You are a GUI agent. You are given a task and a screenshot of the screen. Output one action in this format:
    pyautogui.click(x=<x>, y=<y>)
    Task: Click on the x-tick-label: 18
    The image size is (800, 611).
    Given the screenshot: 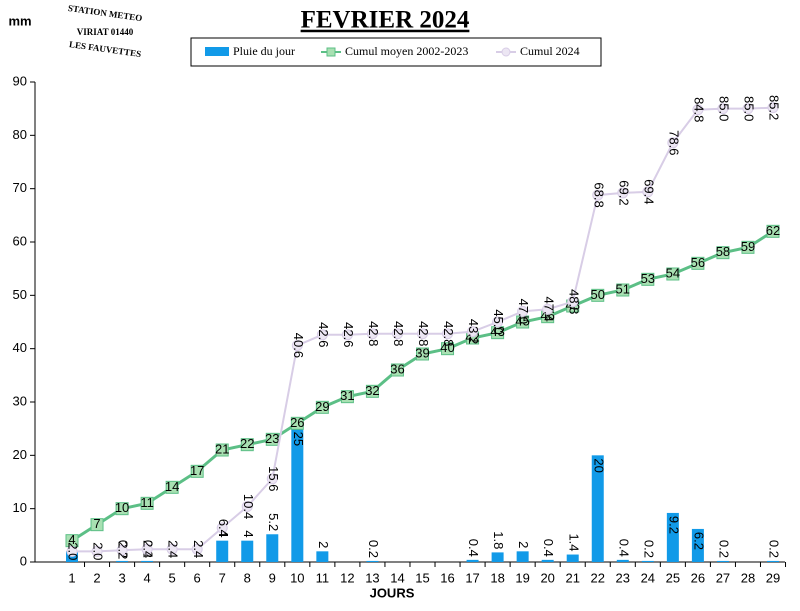 What is the action you would take?
    pyautogui.click(x=497, y=577)
    